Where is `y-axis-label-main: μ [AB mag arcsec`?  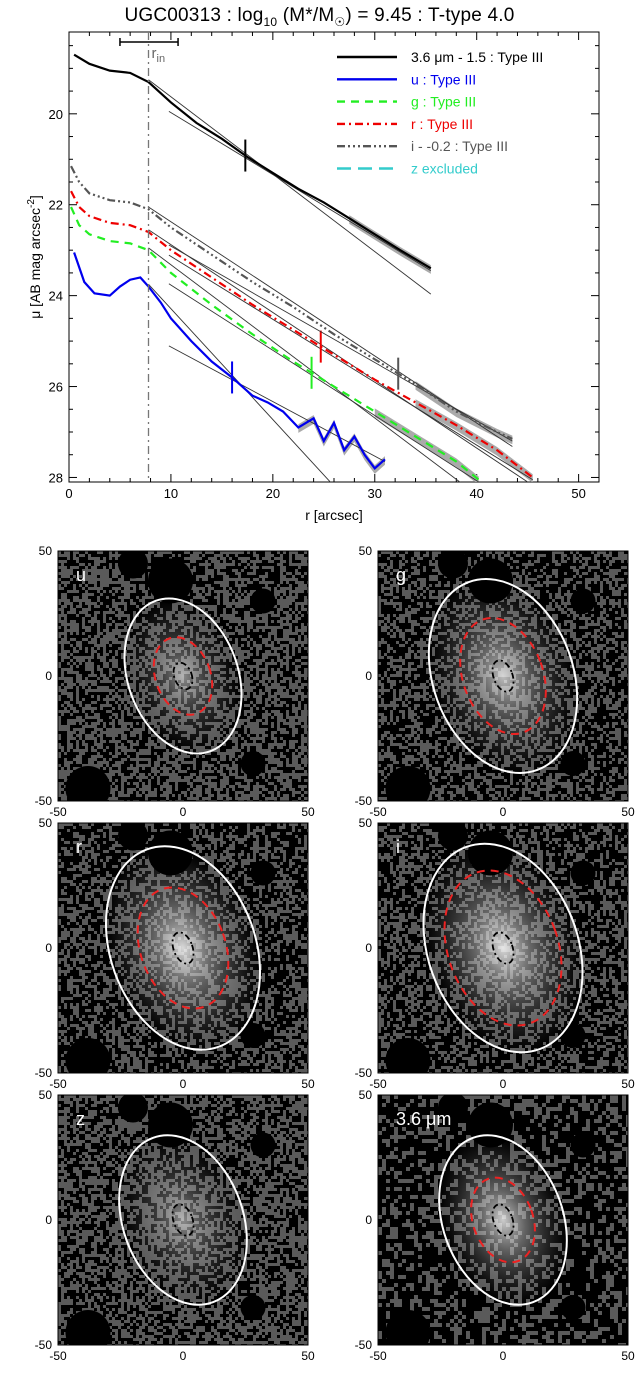
y-axis-label-main: μ [AB mag arcsec is located at coordinates (35, 263).